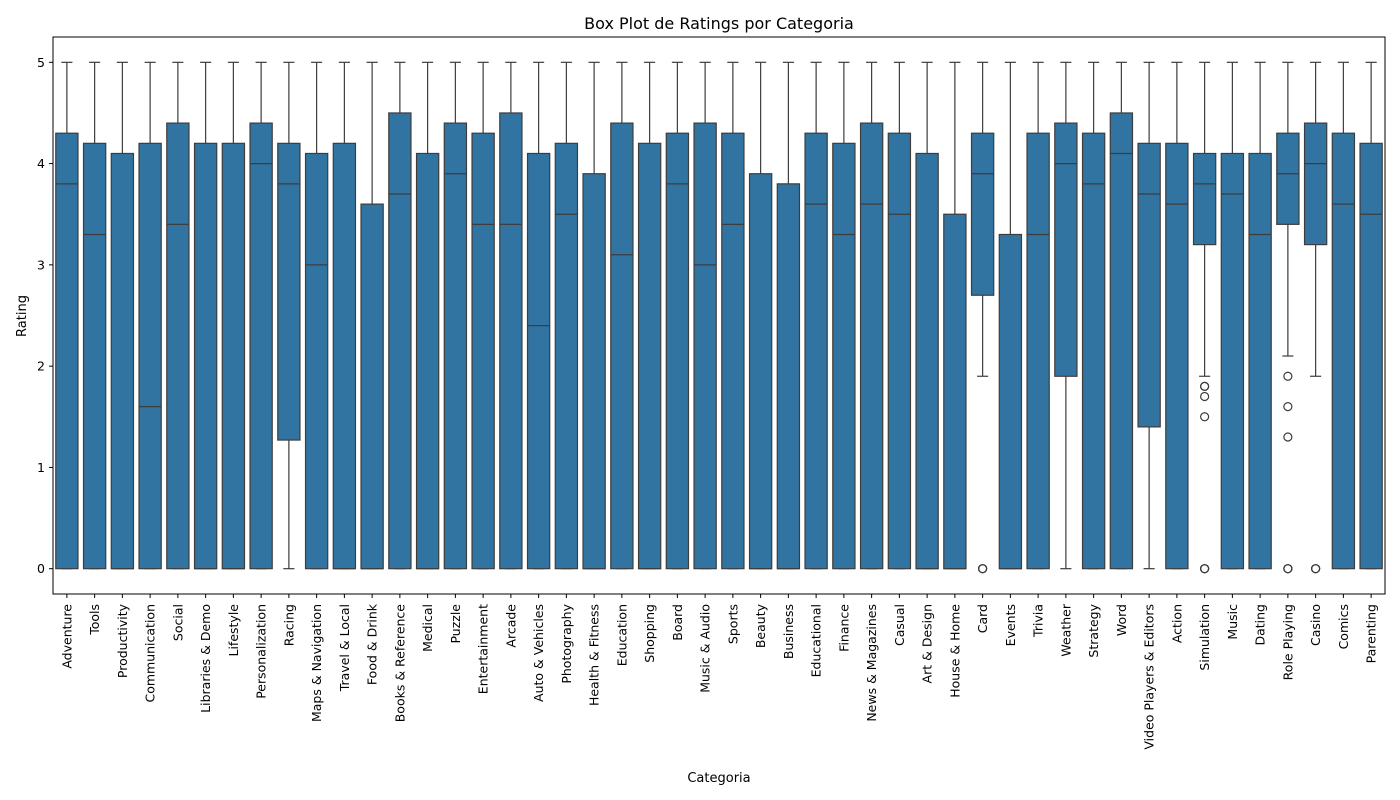  I want to click on box-productivity, so click(122, 315).